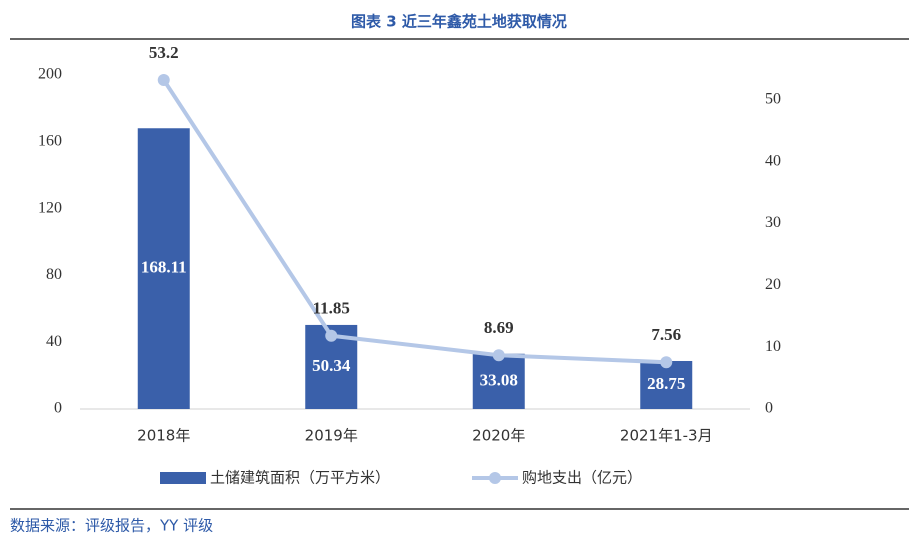 The image size is (919, 546). Describe the element at coordinates (54, 341) in the screenshot. I see `y-tick-label: 40` at that location.